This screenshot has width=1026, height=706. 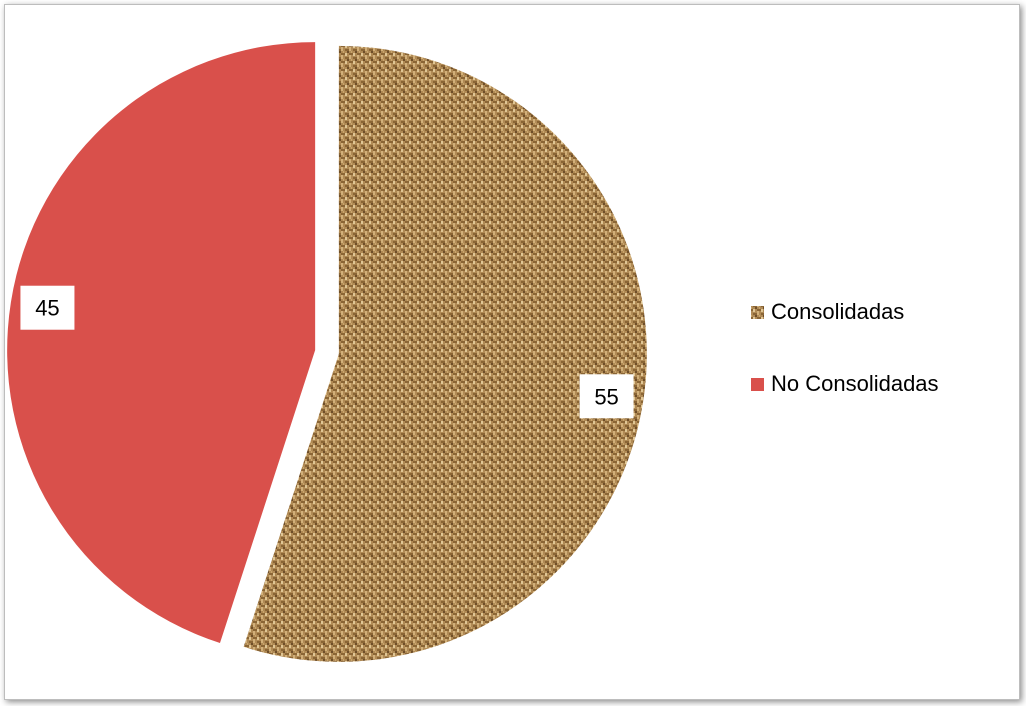 I want to click on svg-text: 55, so click(x=606, y=396).